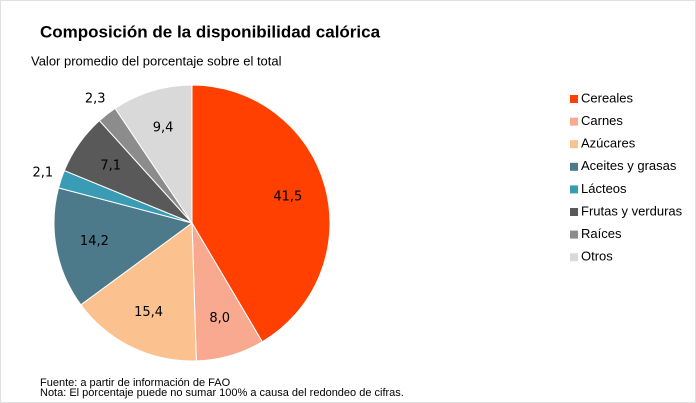 This screenshot has width=696, height=403. Describe the element at coordinates (608, 143) in the screenshot. I see `legend-label: Azúcares` at that location.